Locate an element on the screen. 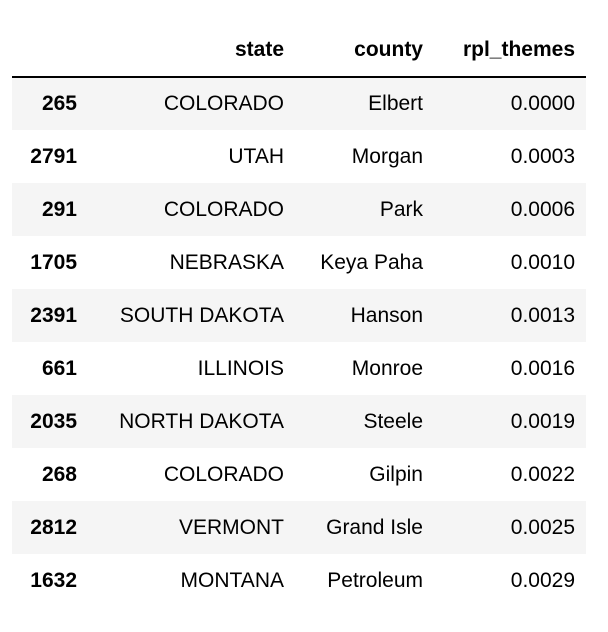 This screenshot has width=608, height=632. row-index: 2391 is located at coordinates (53, 315).